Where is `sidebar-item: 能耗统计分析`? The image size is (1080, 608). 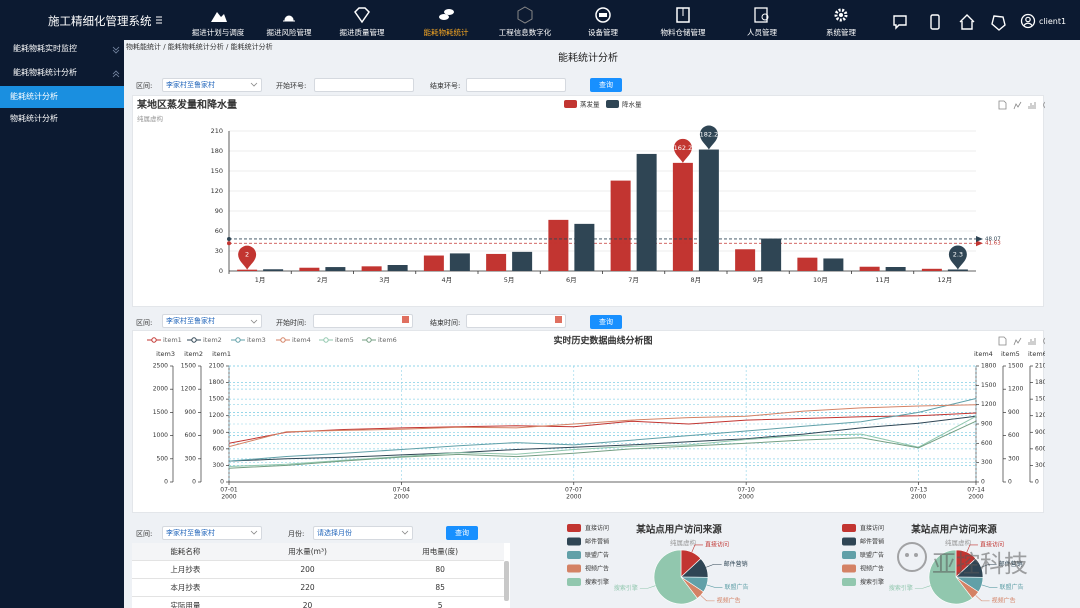
sidebar-item: 能耗统计分析 is located at coordinates (62, 97).